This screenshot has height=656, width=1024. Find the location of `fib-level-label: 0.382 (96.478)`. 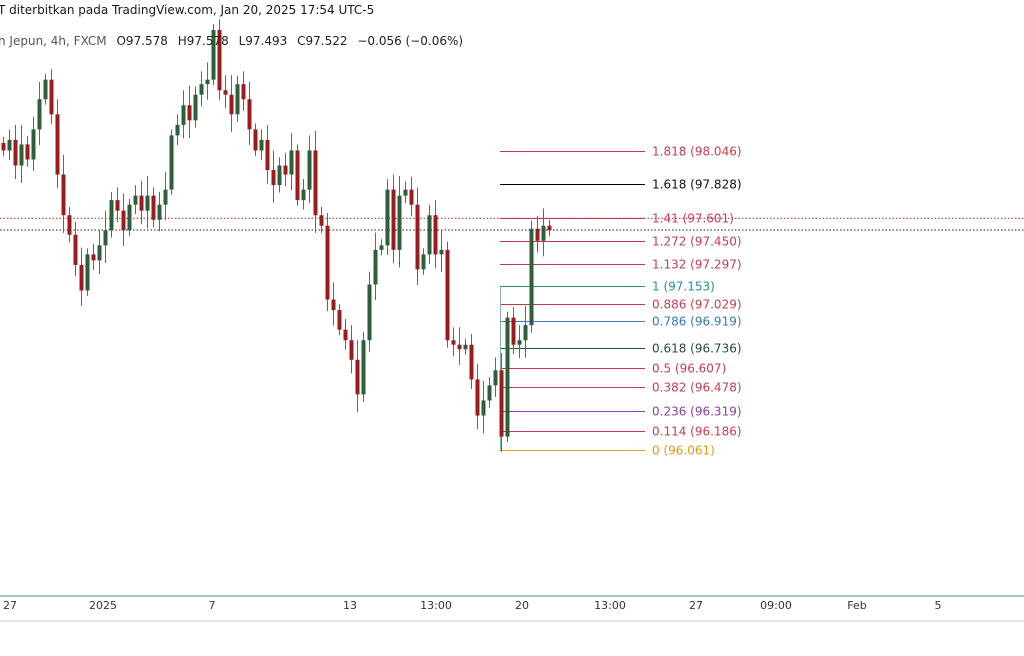

fib-level-label: 0.382 (96.478) is located at coordinates (697, 388).